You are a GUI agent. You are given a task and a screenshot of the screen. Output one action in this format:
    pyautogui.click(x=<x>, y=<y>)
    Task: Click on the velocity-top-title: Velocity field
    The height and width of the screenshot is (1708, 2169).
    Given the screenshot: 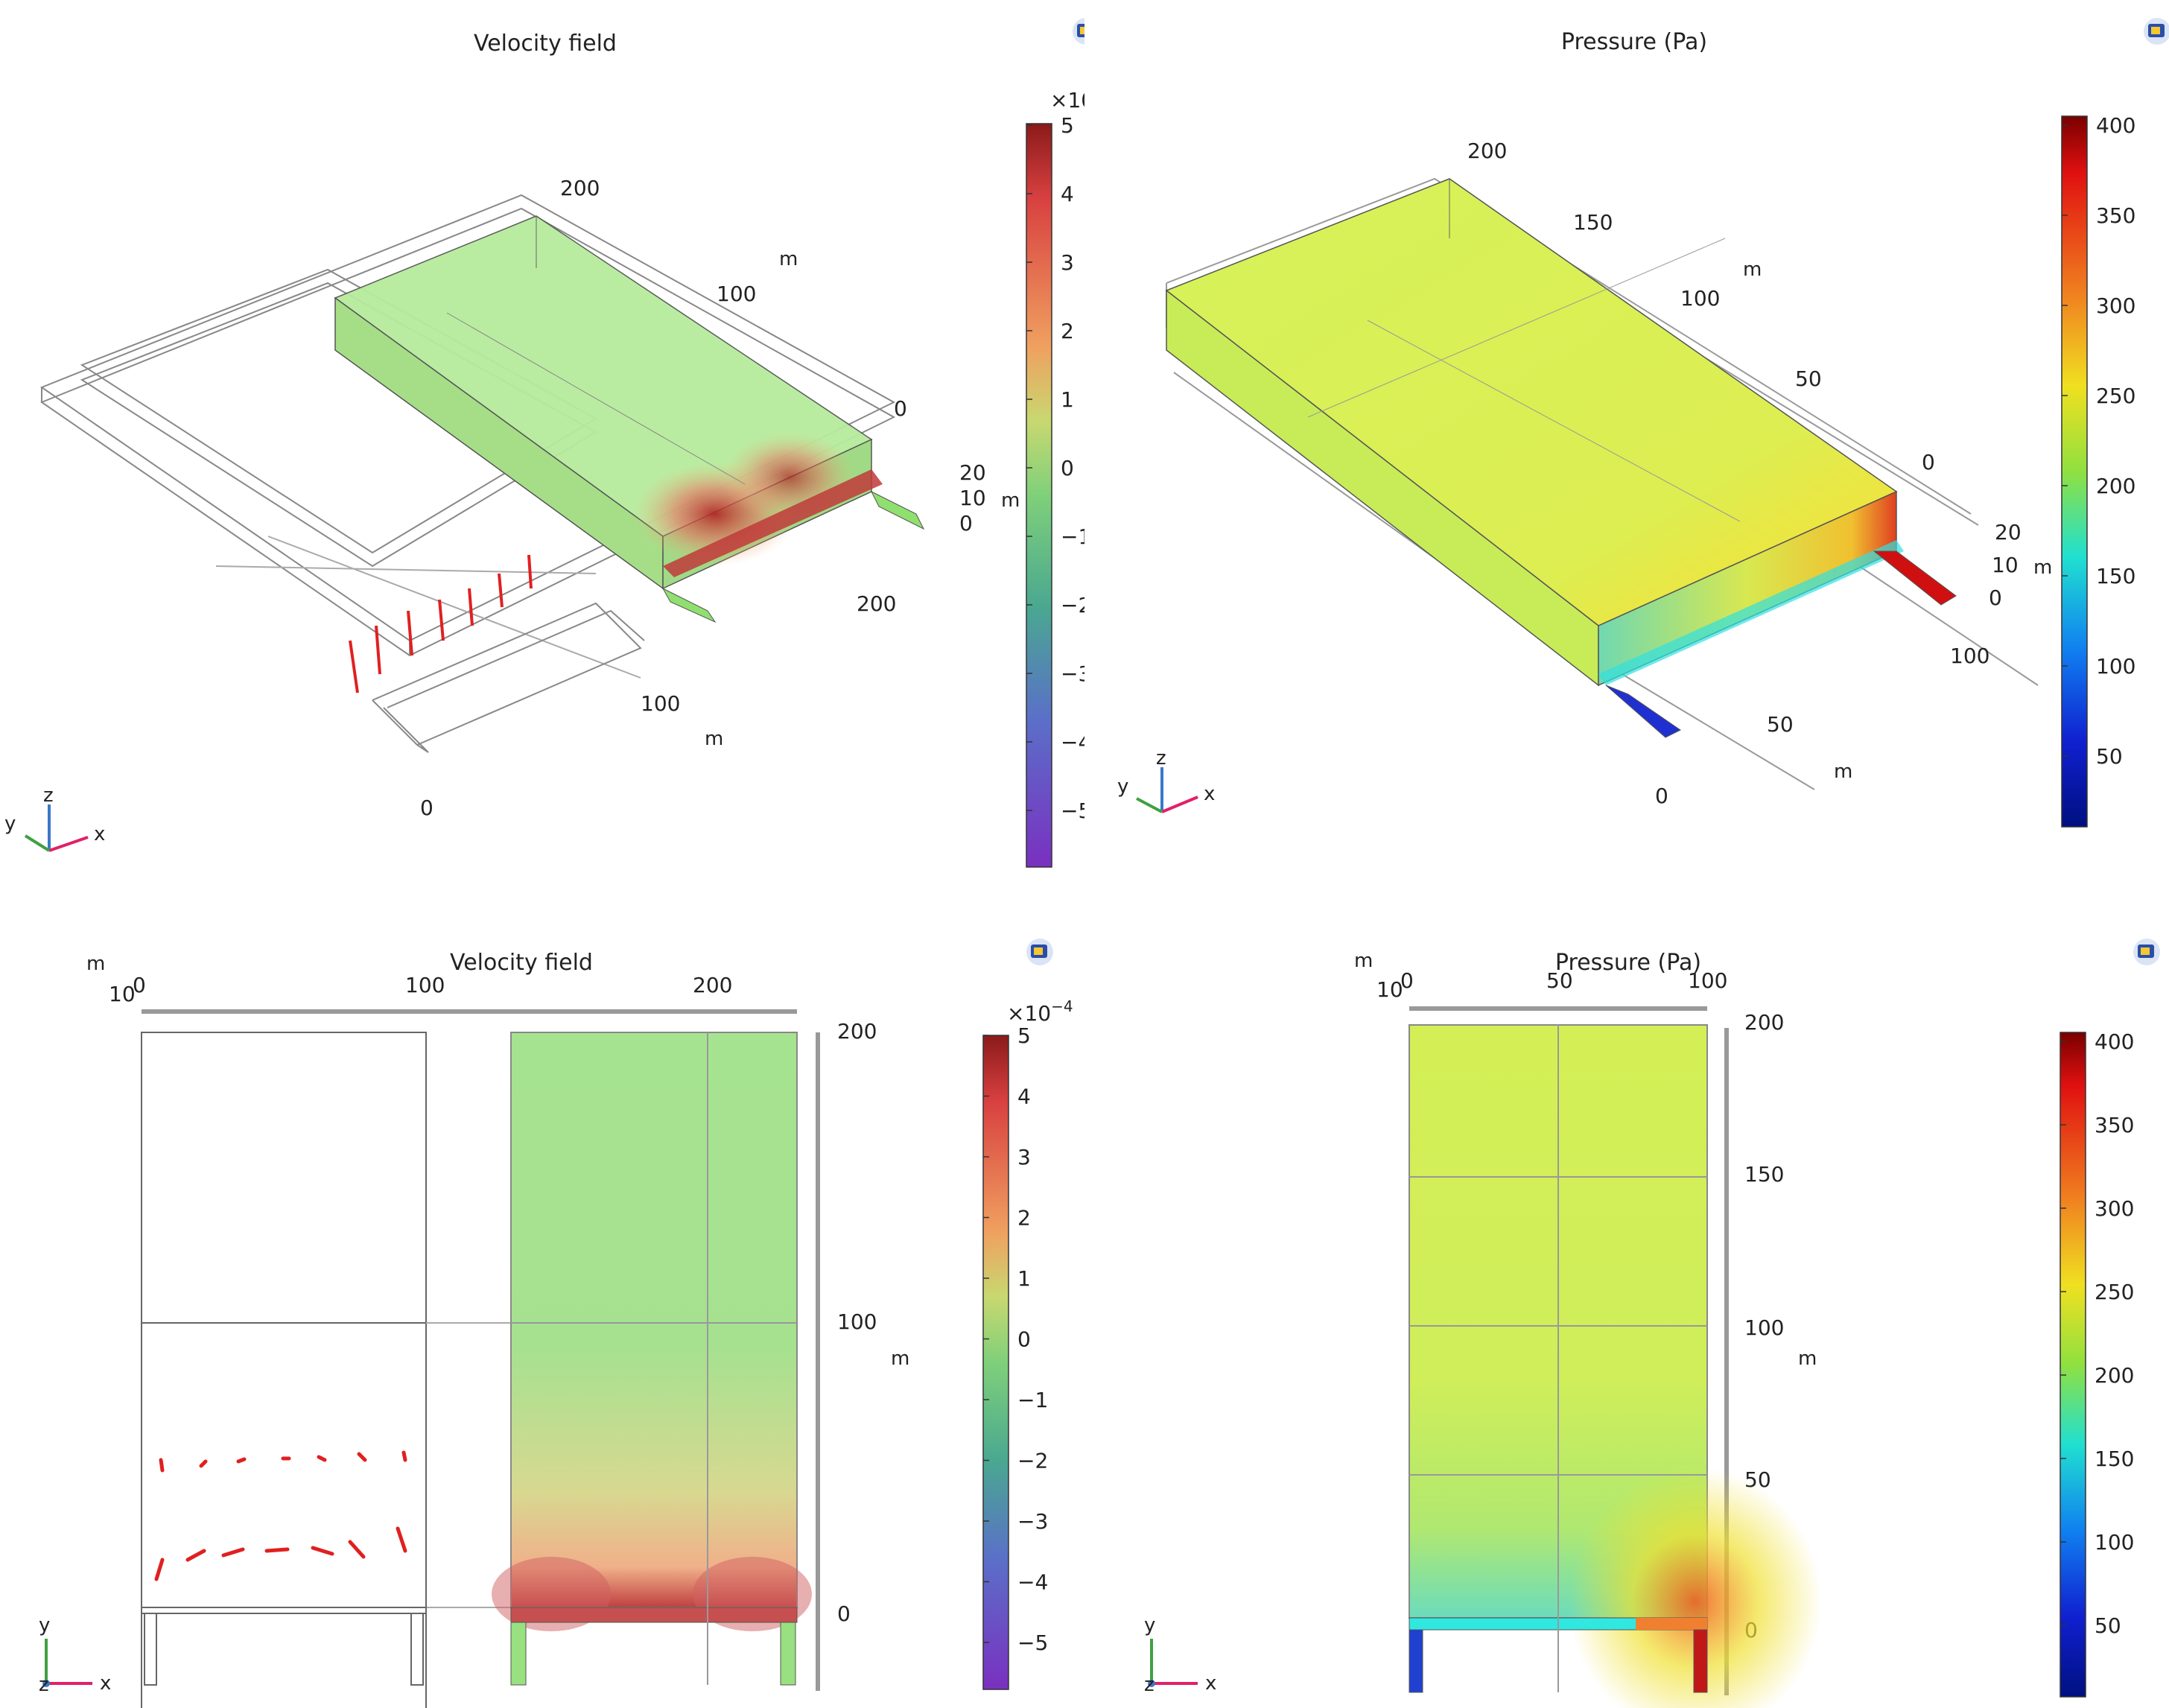 What is the action you would take?
    pyautogui.click(x=521, y=963)
    